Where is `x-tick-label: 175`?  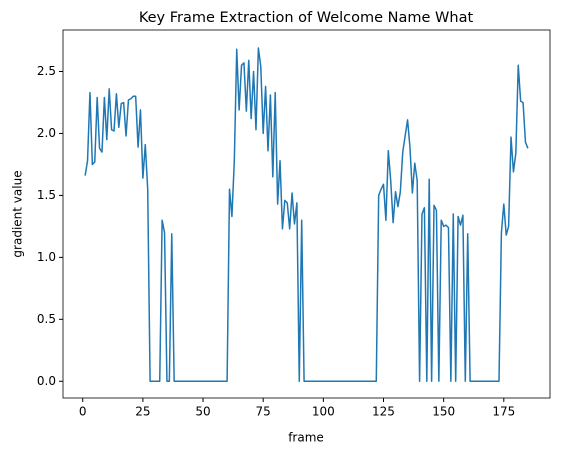 x-tick-label: 175 is located at coordinates (503, 412).